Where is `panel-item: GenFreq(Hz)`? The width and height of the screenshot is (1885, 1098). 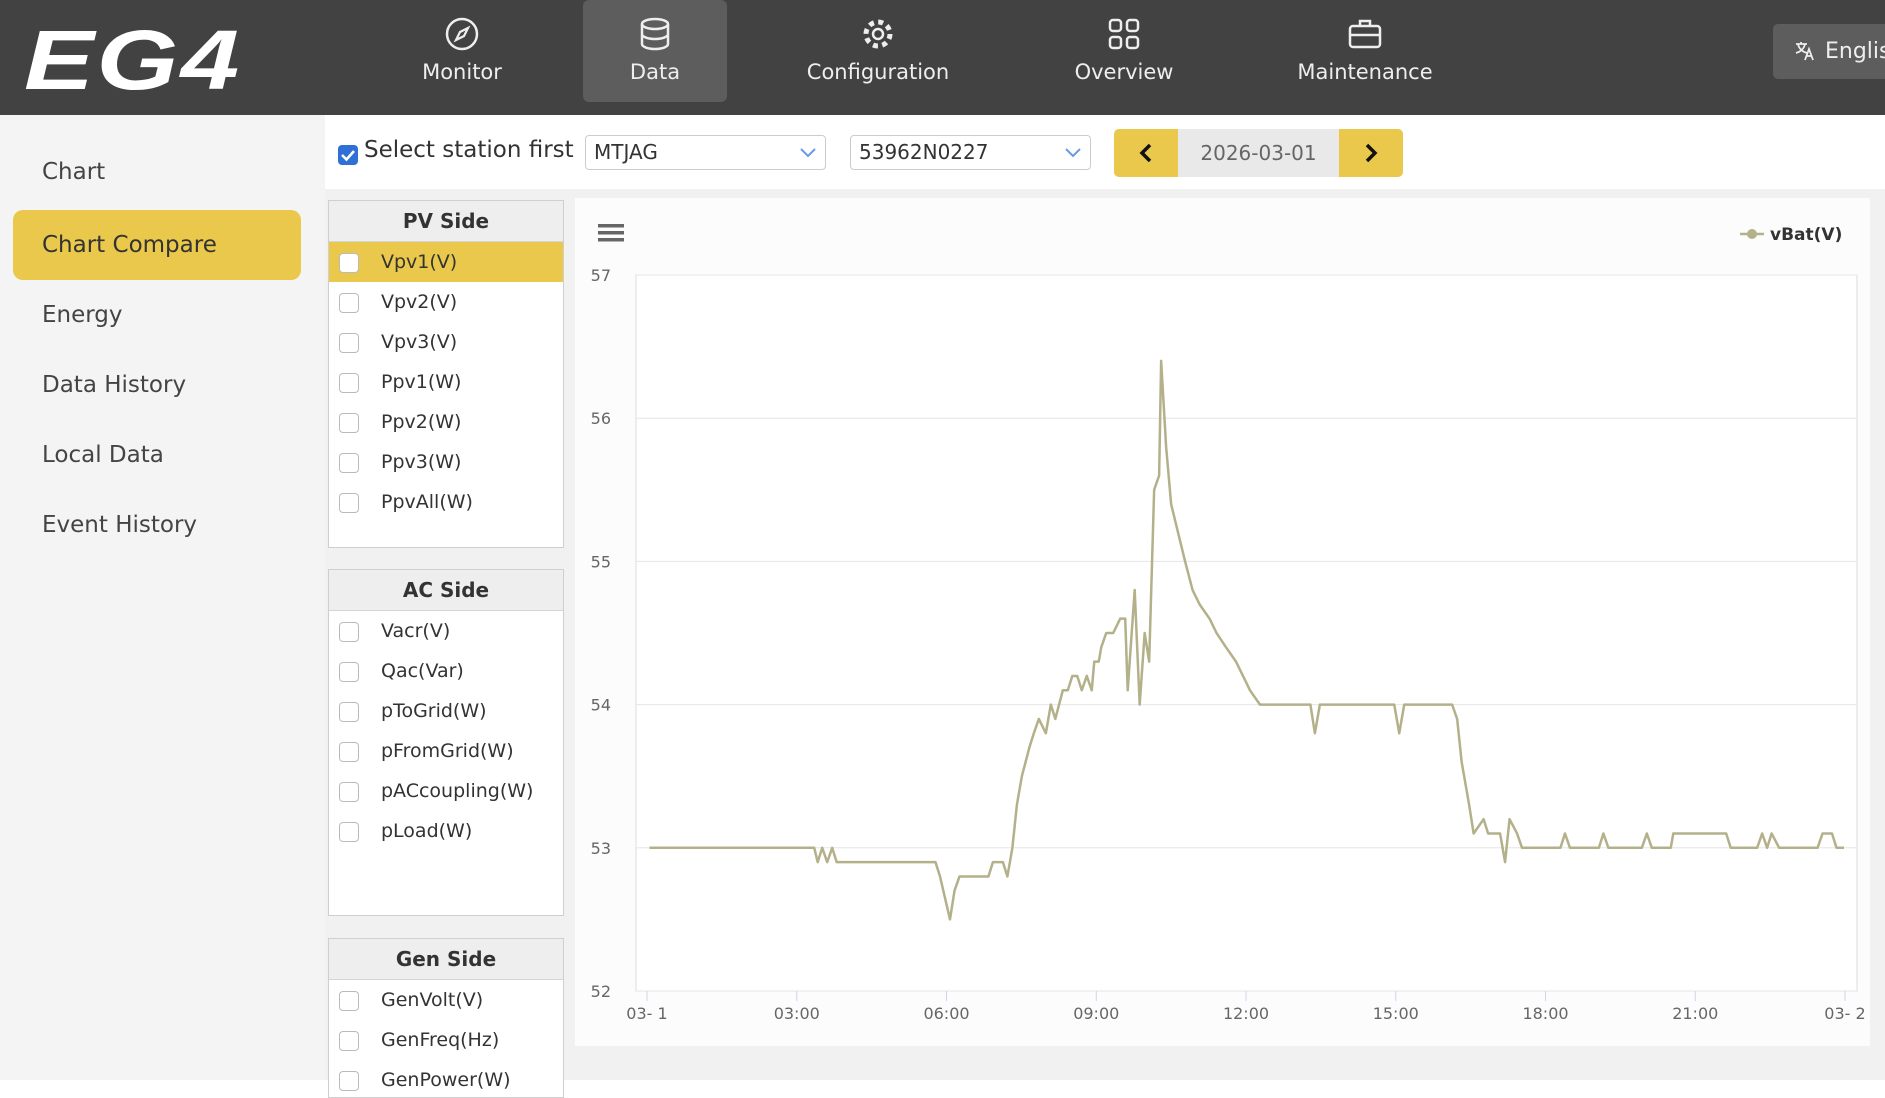 panel-item: GenFreq(Hz) is located at coordinates (446, 1040).